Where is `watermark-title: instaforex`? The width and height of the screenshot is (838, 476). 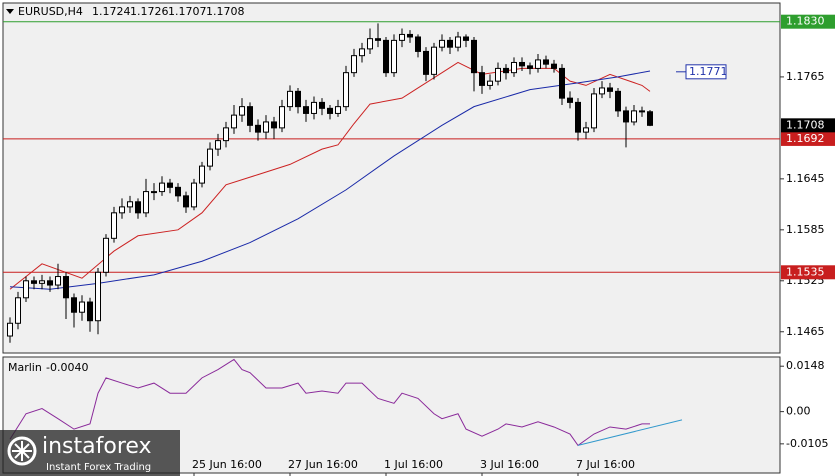
watermark-title: instaforex is located at coordinates (97, 446).